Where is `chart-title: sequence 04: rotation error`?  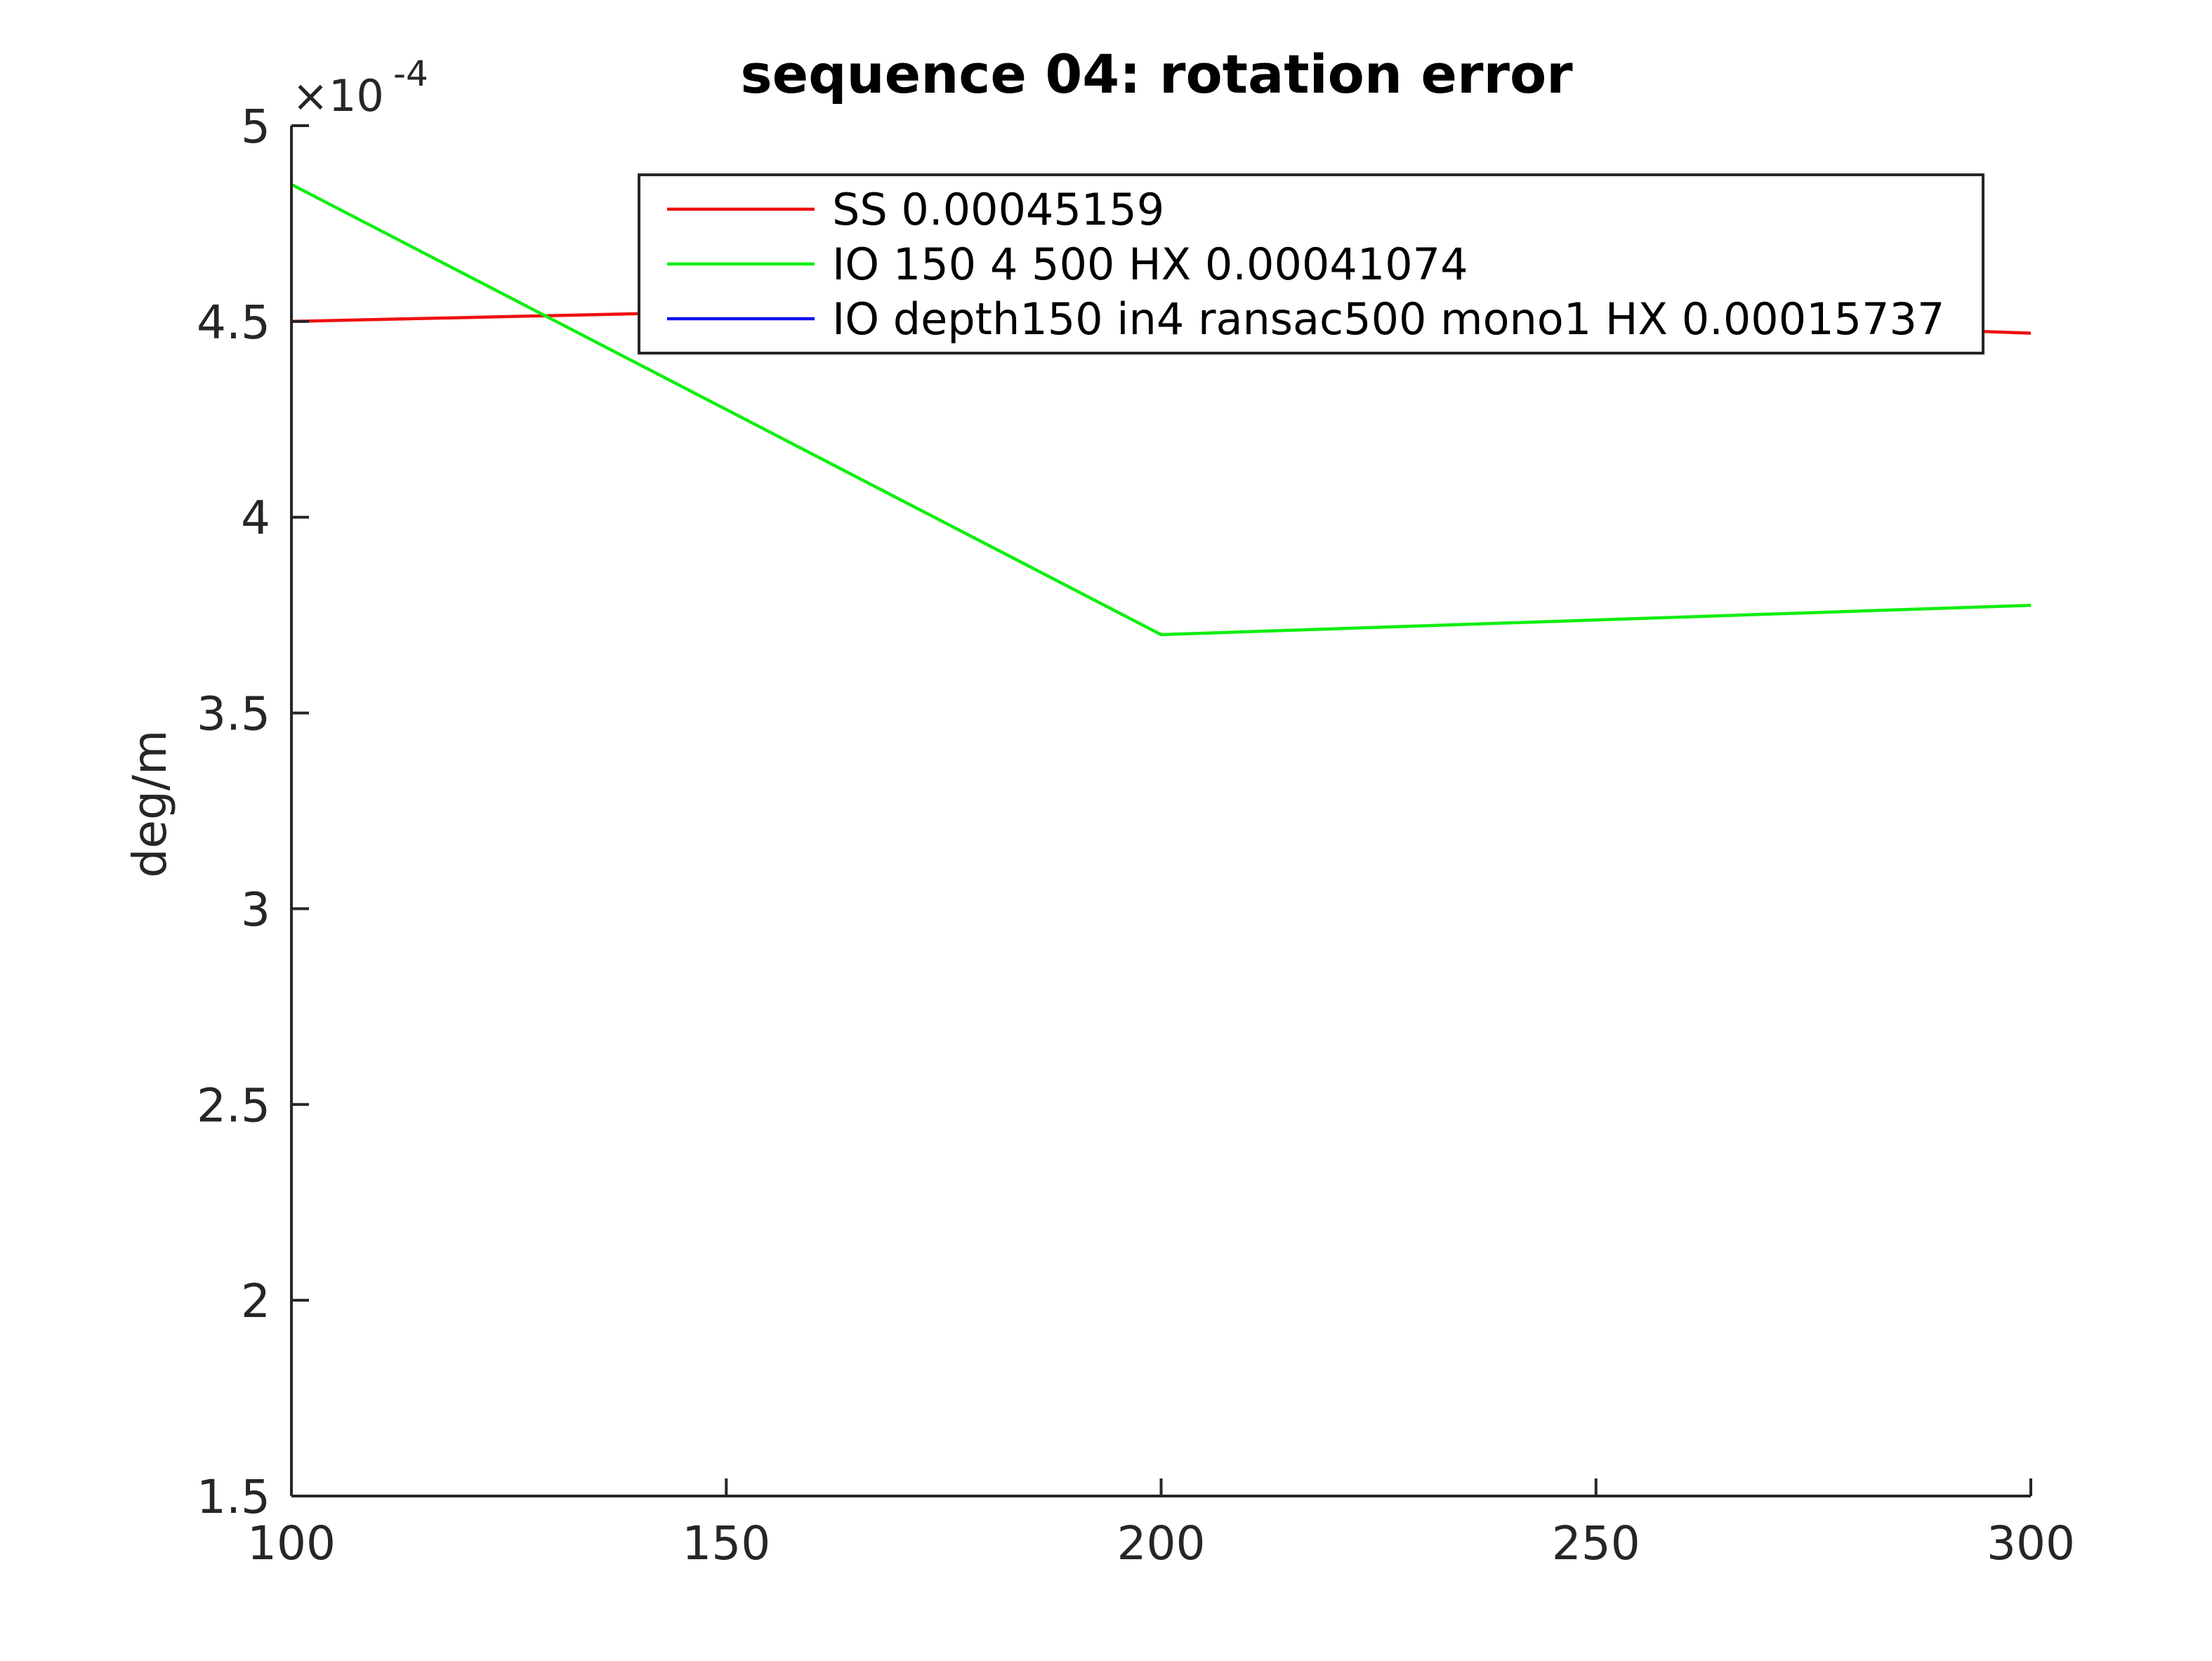
chart-title: sequence 04: rotation error is located at coordinates (1156, 74).